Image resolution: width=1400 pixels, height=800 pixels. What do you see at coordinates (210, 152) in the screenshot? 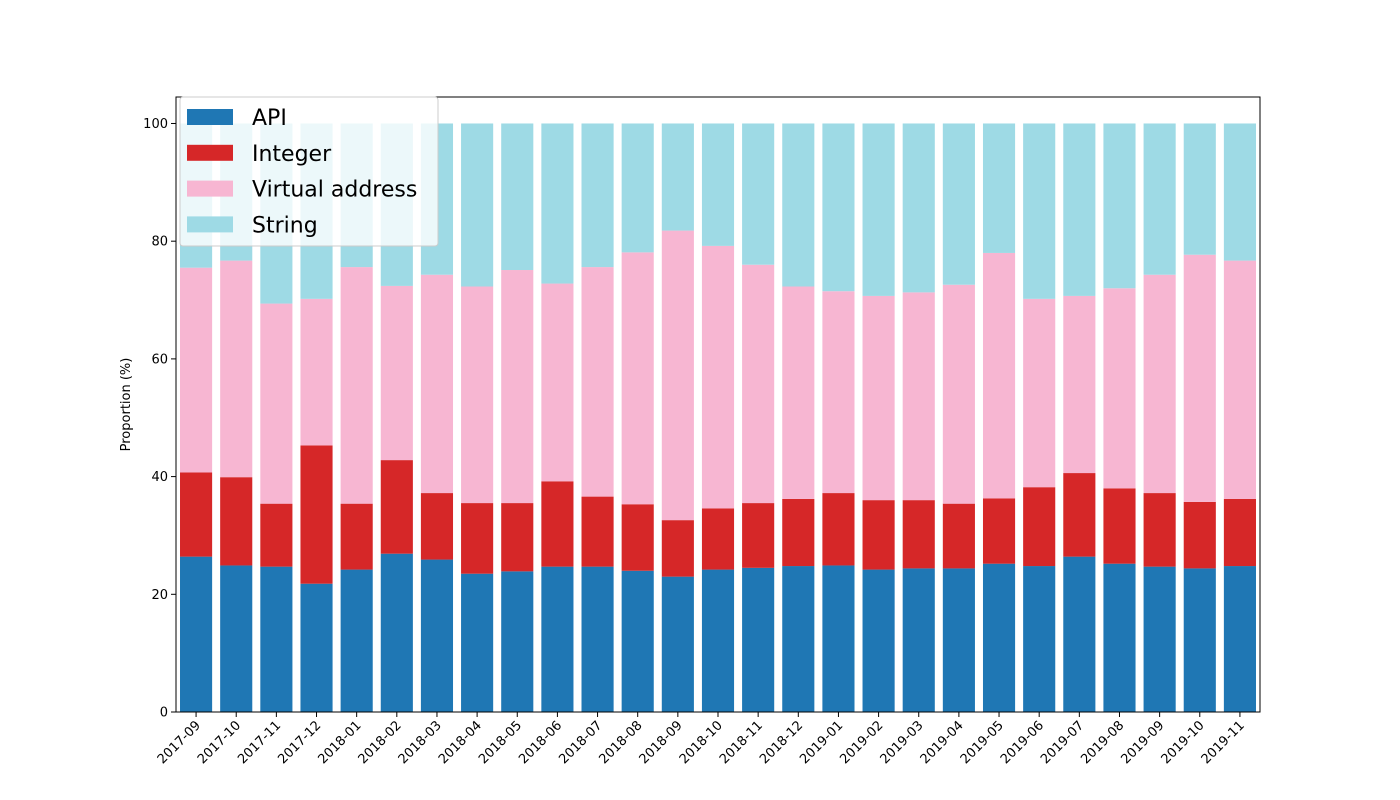
I see `legend-swatch-integer` at bounding box center [210, 152].